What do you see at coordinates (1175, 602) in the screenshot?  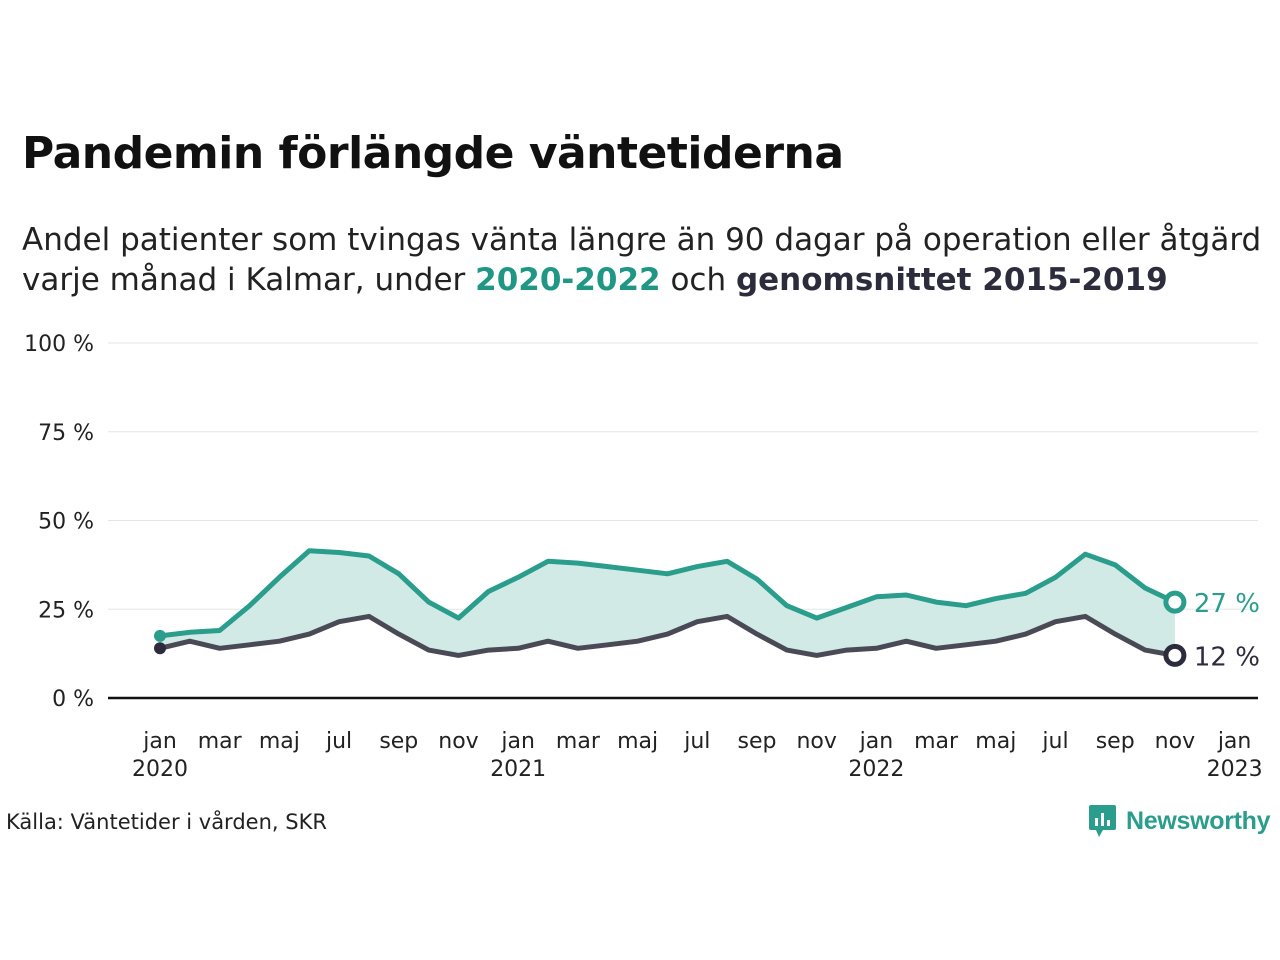 I see `end-point-current` at bounding box center [1175, 602].